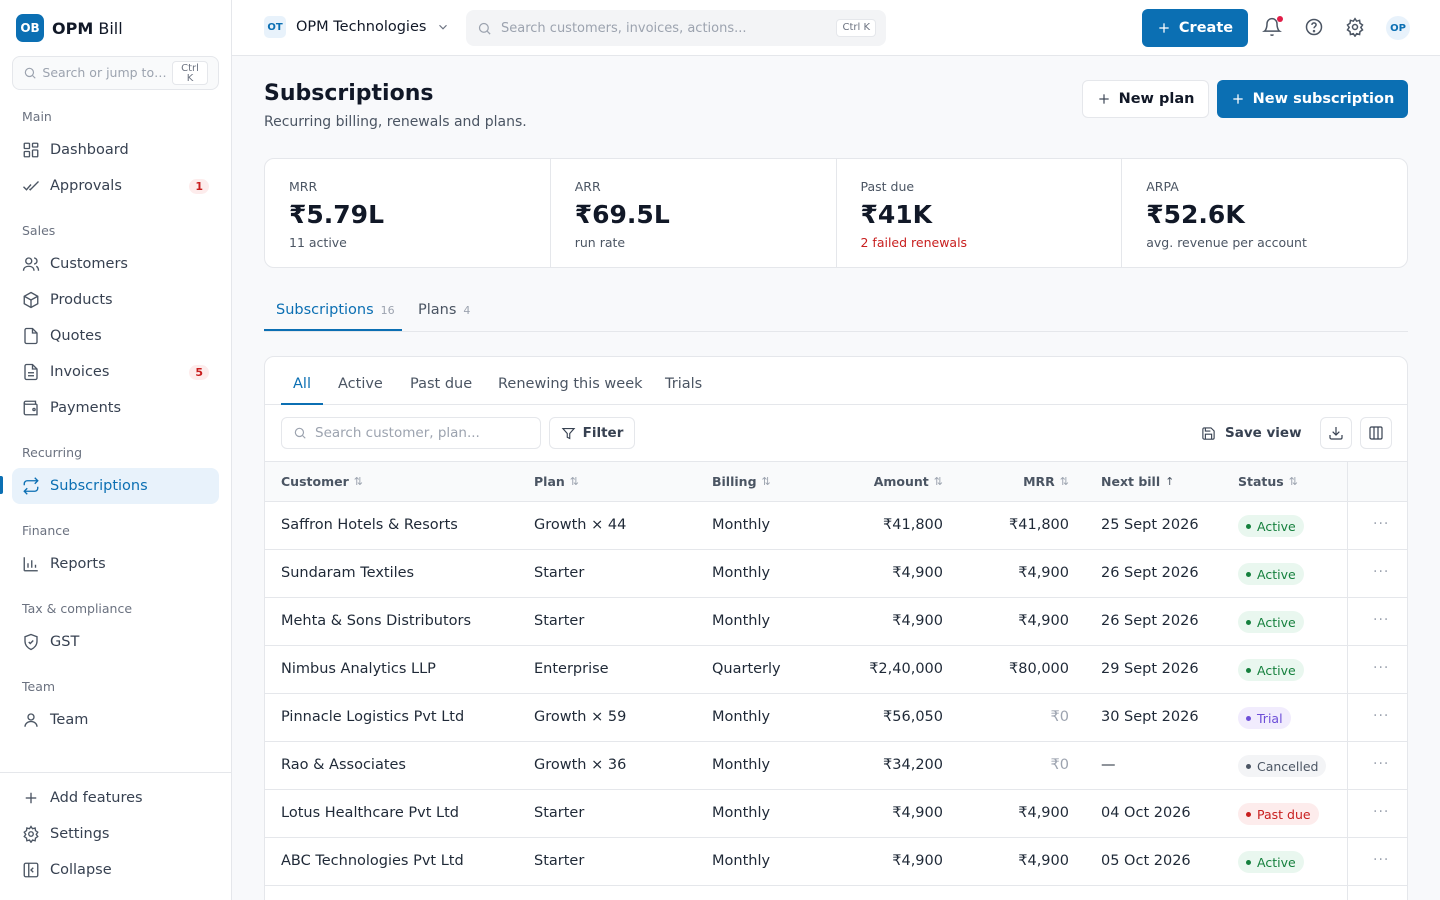 The width and height of the screenshot is (1440, 900). What do you see at coordinates (1272, 27) in the screenshot?
I see `bell-icon` at bounding box center [1272, 27].